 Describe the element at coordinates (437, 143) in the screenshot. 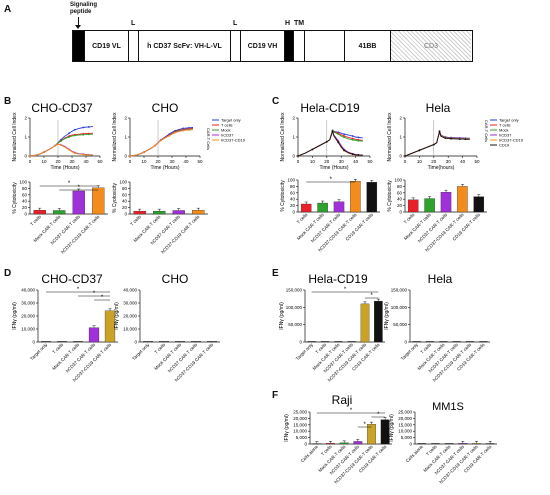

I see `c2-line-series-cd19` at that location.